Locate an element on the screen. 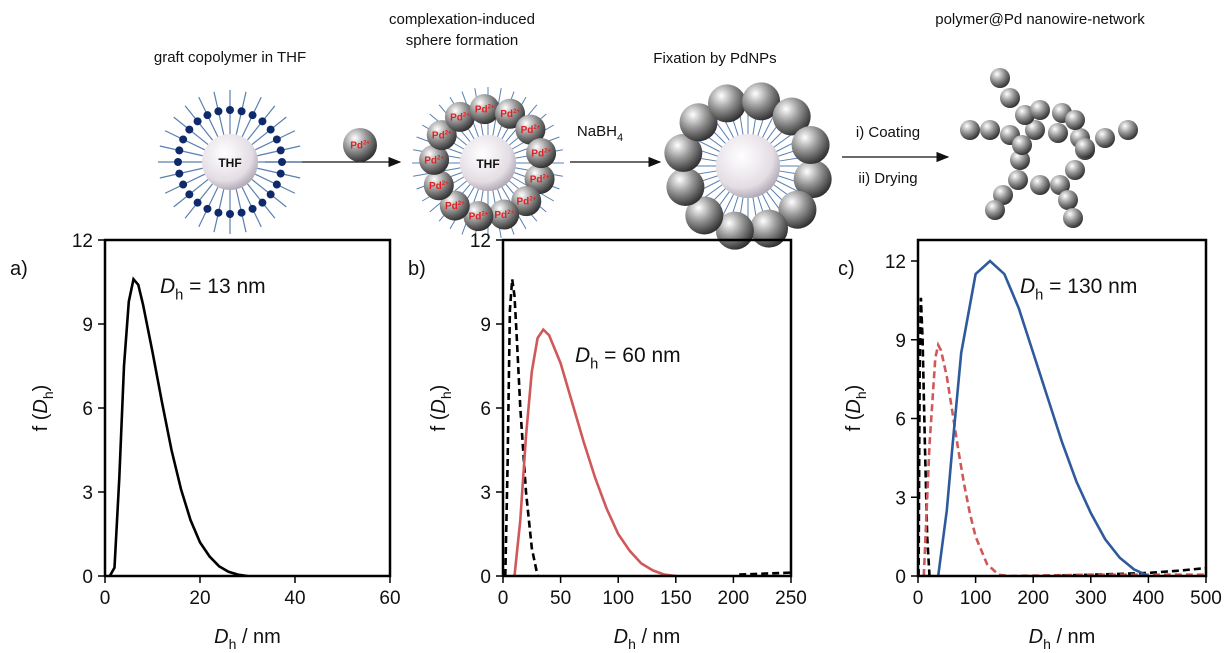 The image size is (1231, 653). label-part: f ( is located at coordinates (439, 422).